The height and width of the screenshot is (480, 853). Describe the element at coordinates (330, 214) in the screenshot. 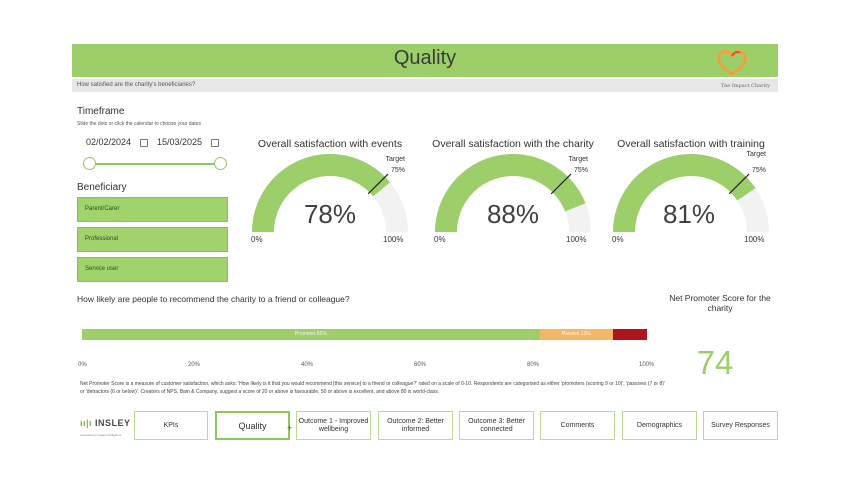

I see `gauge-value: 78%` at that location.